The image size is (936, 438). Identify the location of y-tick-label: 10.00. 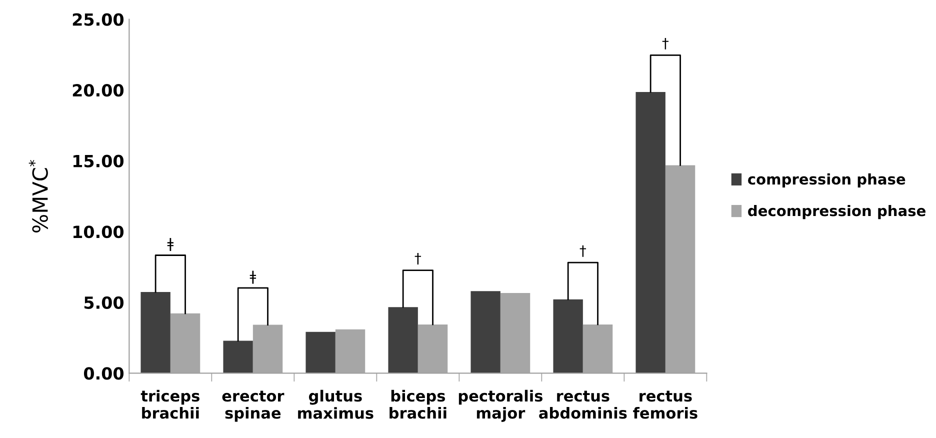
(98, 232).